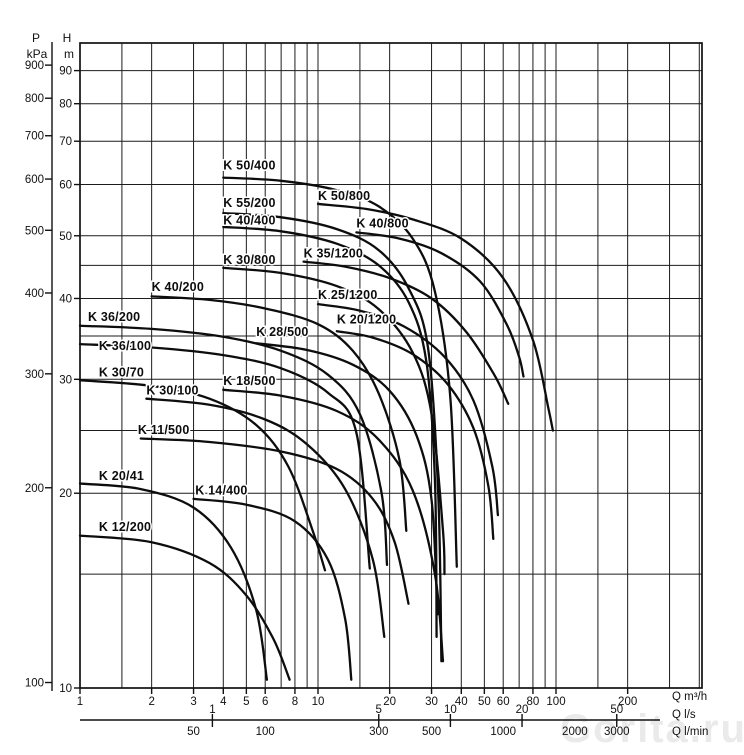  What do you see at coordinates (65, 105) in the screenshot?
I see `head-tick-label: 80` at bounding box center [65, 105].